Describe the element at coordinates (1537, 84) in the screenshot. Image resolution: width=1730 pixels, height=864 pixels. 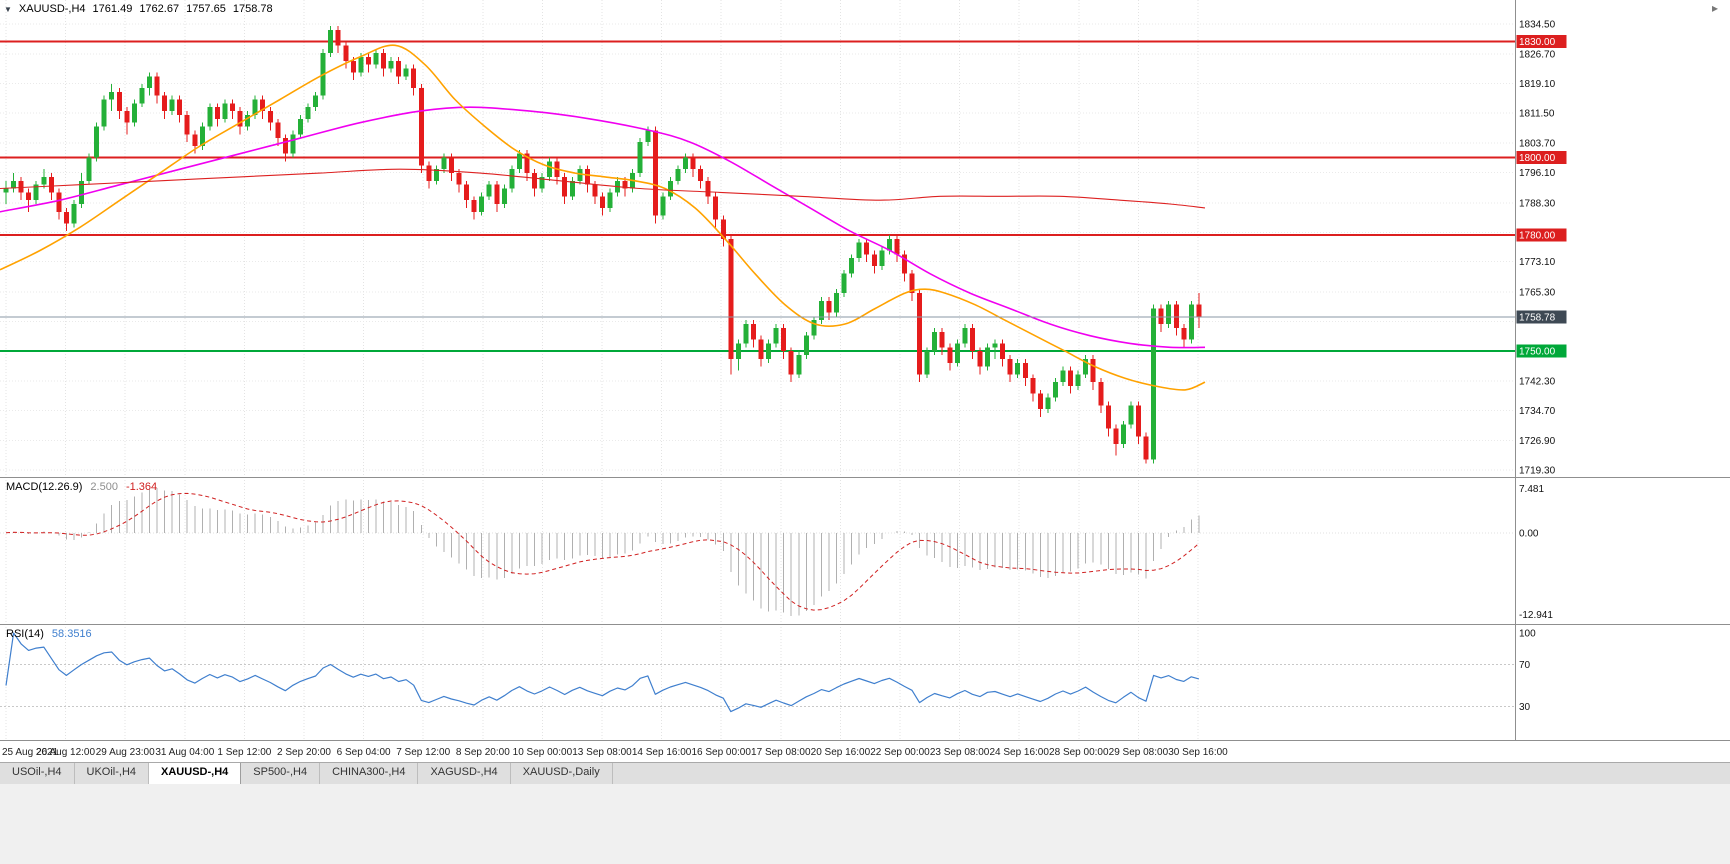
I see `price-tick-label: 1819.10` at that location.